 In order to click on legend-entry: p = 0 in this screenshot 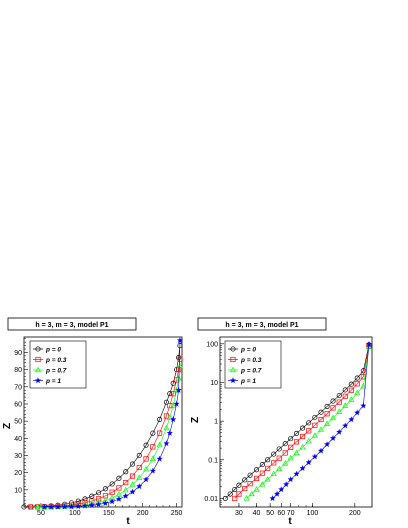, I will do `click(47, 349)`.